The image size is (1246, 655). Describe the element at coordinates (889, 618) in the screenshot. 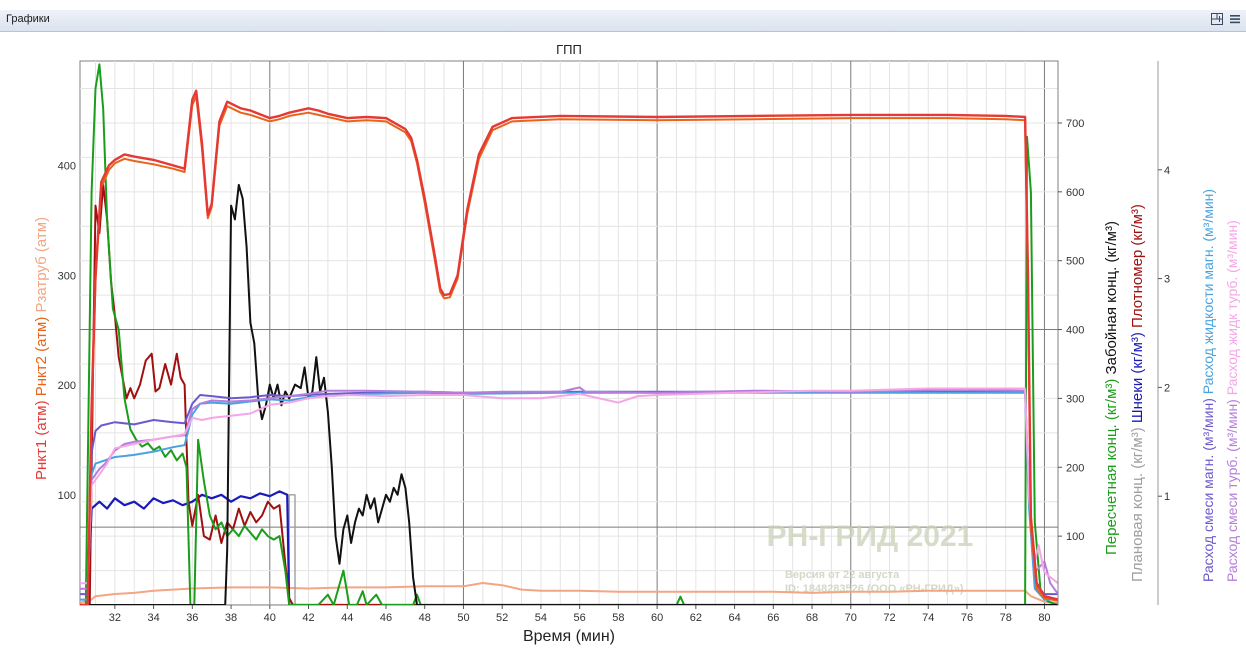

I see `x-tick-label: 72` at that location.